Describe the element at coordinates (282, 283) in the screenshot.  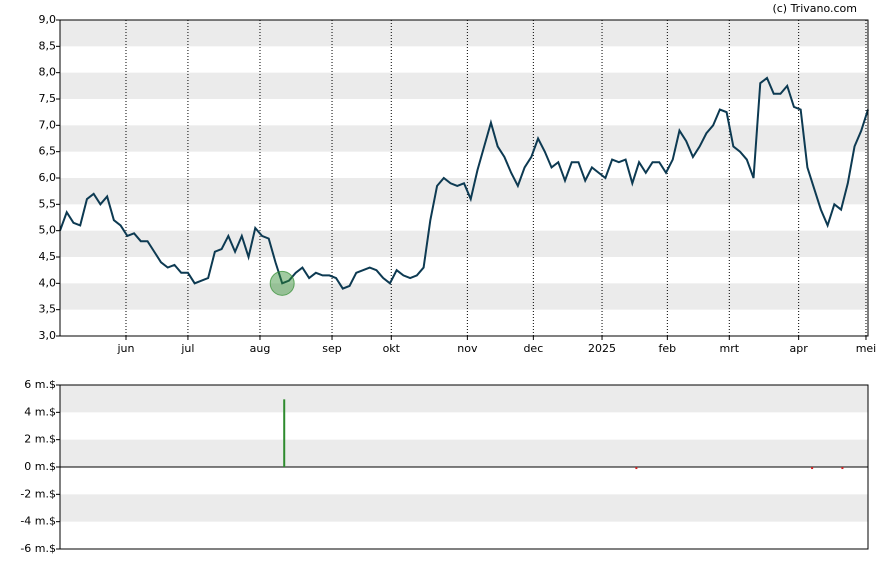
I see `highlight-marker` at that location.